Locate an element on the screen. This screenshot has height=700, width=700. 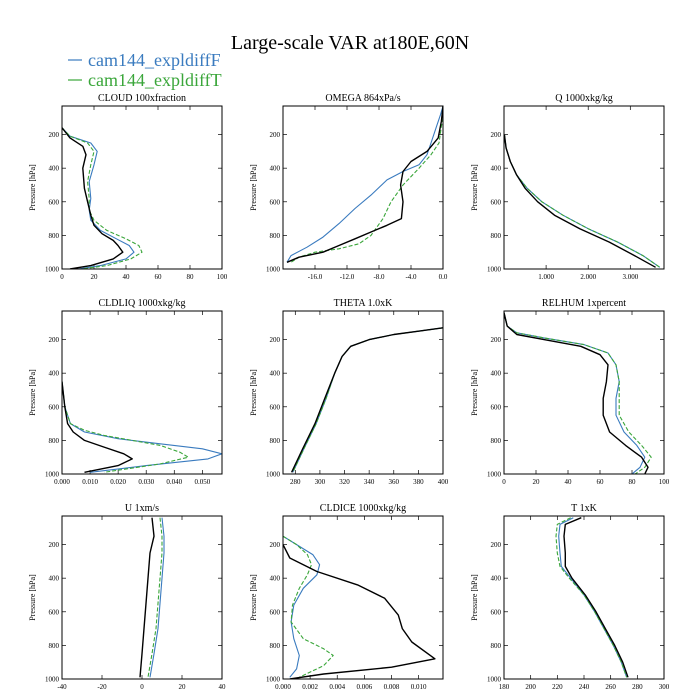
x-tick-label: -40 is located at coordinates (62, 687).